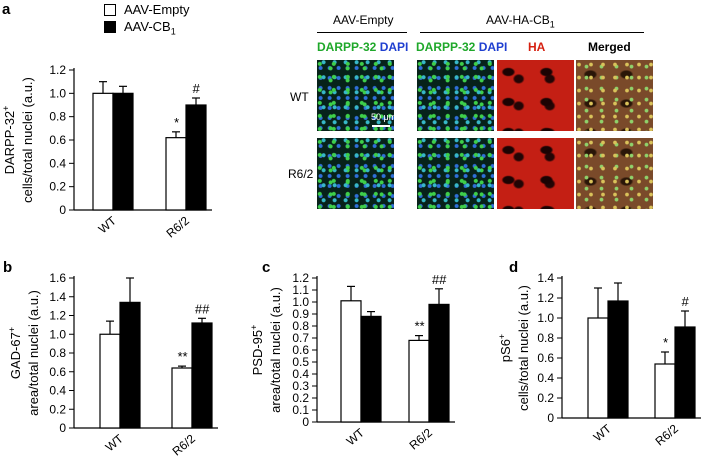 The image size is (728, 465). Describe the element at coordinates (150, 28) in the screenshot. I see `legend-label-cb1: AAV-CB1` at that location.